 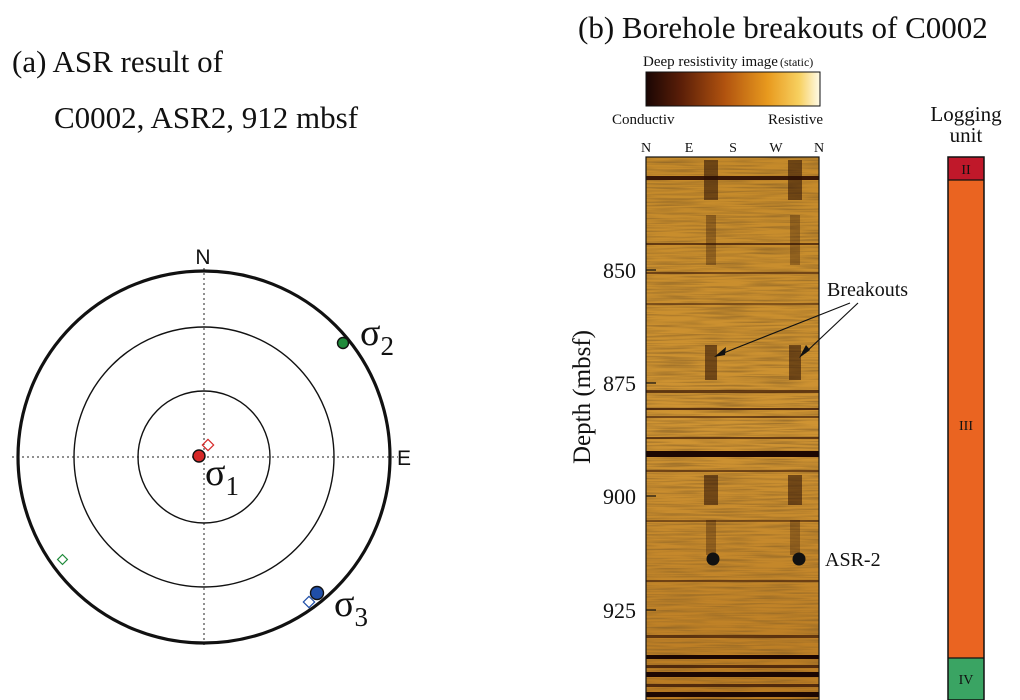 I want to click on azimuth-label-n2: N, so click(x=819, y=148).